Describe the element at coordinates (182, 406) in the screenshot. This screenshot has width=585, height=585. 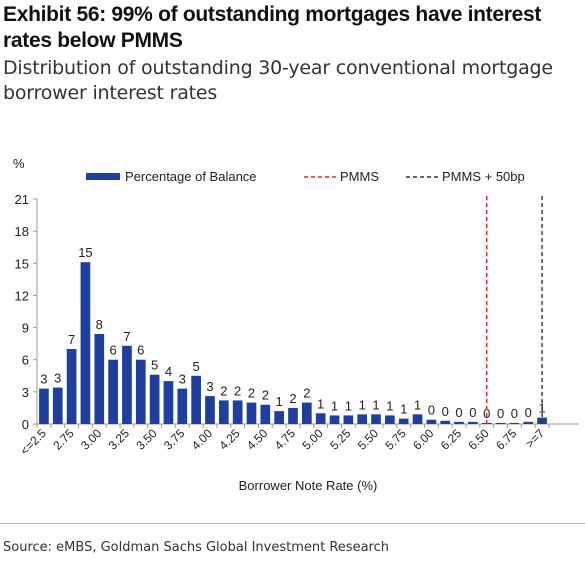
I see `bar-3.75` at that location.